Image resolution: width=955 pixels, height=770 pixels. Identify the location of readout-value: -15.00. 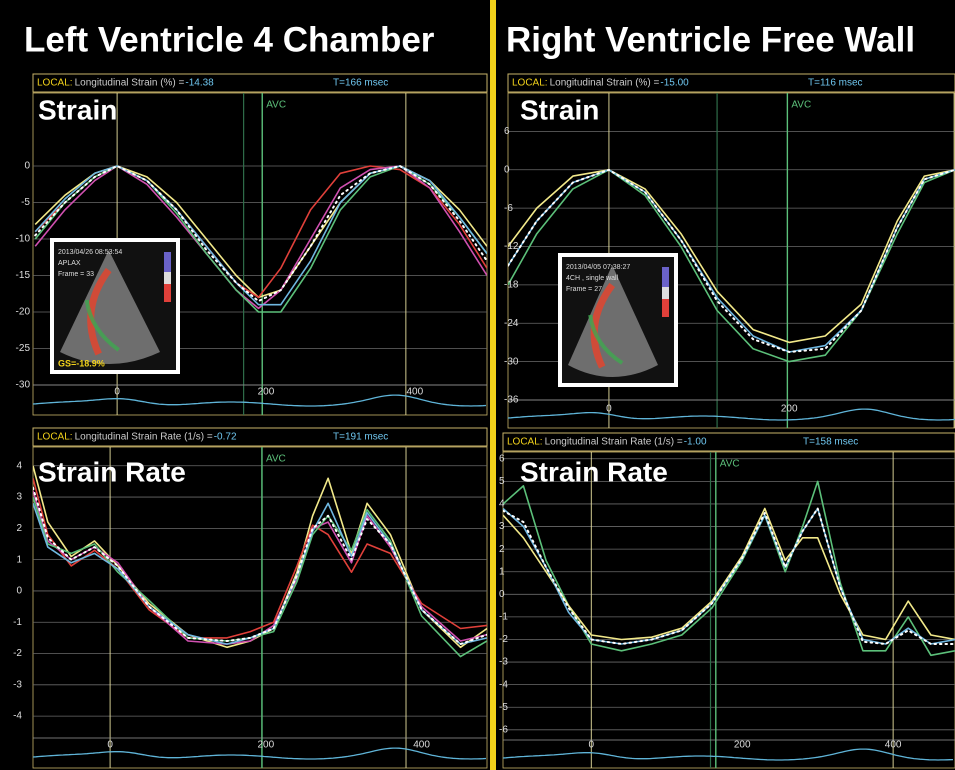
(674, 83).